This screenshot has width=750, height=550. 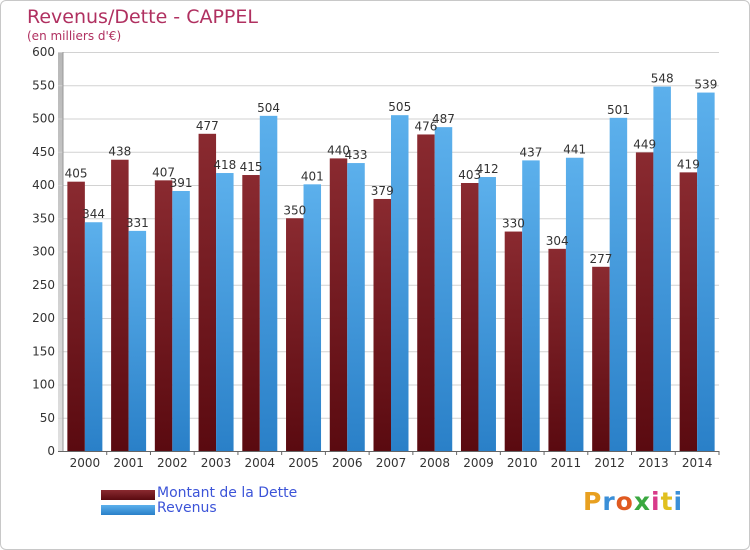 What do you see at coordinates (530, 152) in the screenshot?
I see `revenus-value-label: 437` at bounding box center [530, 152].